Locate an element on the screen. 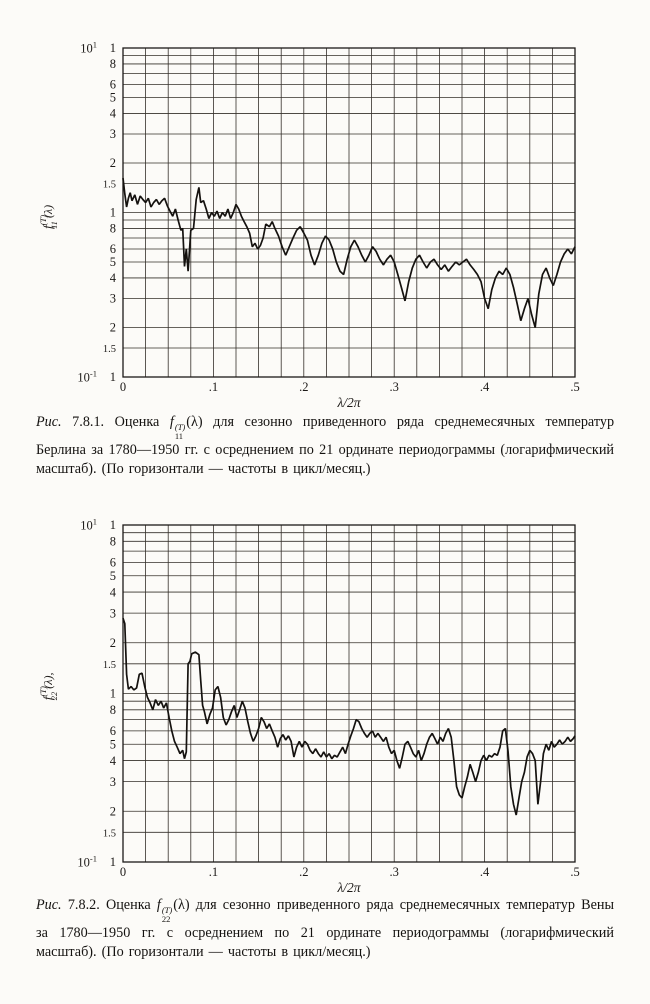 Image resolution: width=650 pixels, height=1004 pixels. y-axis-title: f(T)11(λ) is located at coordinates (48, 217).